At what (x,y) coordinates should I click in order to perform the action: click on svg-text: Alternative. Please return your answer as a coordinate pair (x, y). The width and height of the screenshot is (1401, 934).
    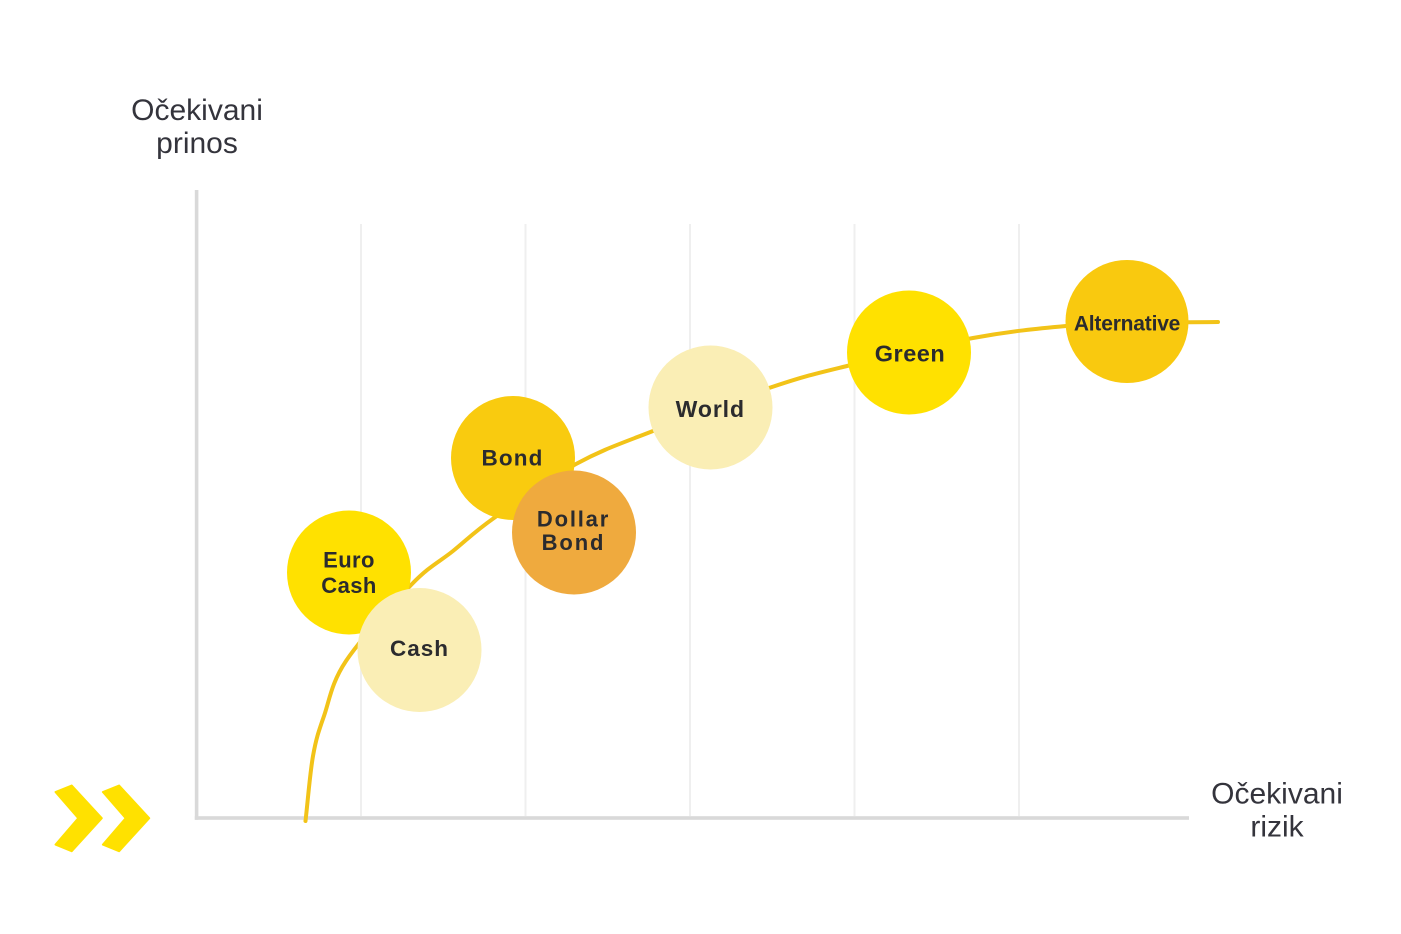
    Looking at the image, I should click on (1127, 324).